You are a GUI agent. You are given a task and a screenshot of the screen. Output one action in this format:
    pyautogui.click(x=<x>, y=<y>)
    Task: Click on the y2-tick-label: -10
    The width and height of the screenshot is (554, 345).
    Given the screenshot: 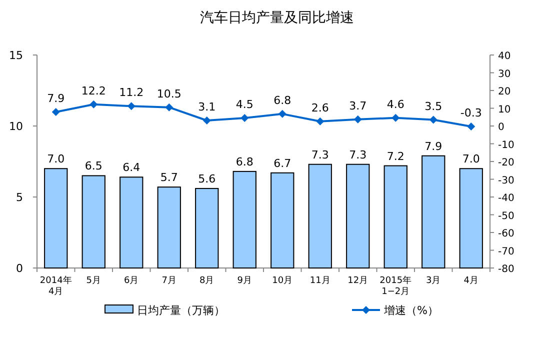 What is the action you would take?
    pyautogui.click(x=506, y=145)
    